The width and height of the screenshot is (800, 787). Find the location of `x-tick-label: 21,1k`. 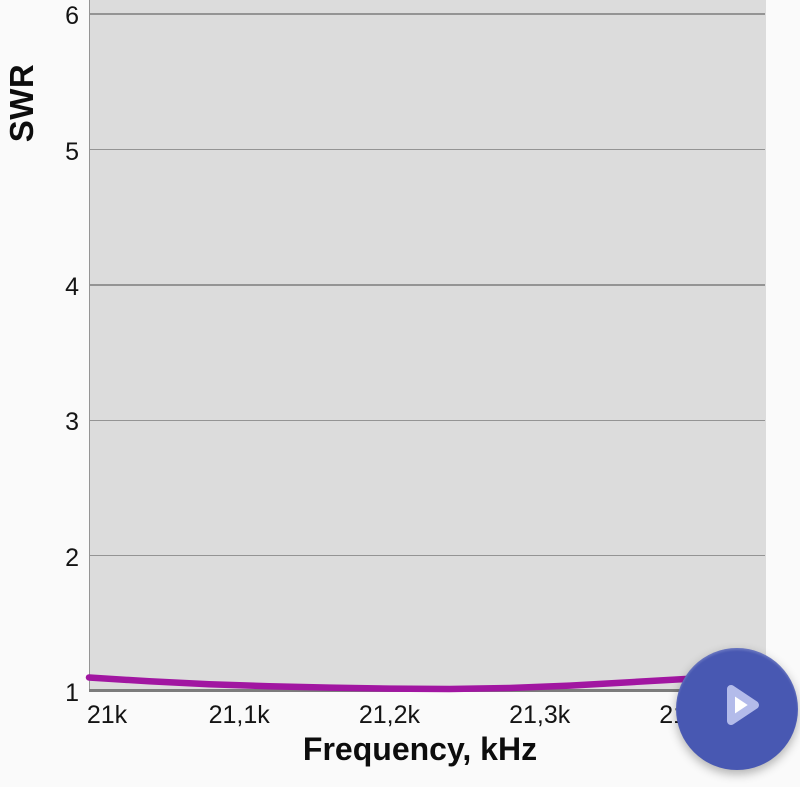

x-tick-label: 21,1k is located at coordinates (239, 715).